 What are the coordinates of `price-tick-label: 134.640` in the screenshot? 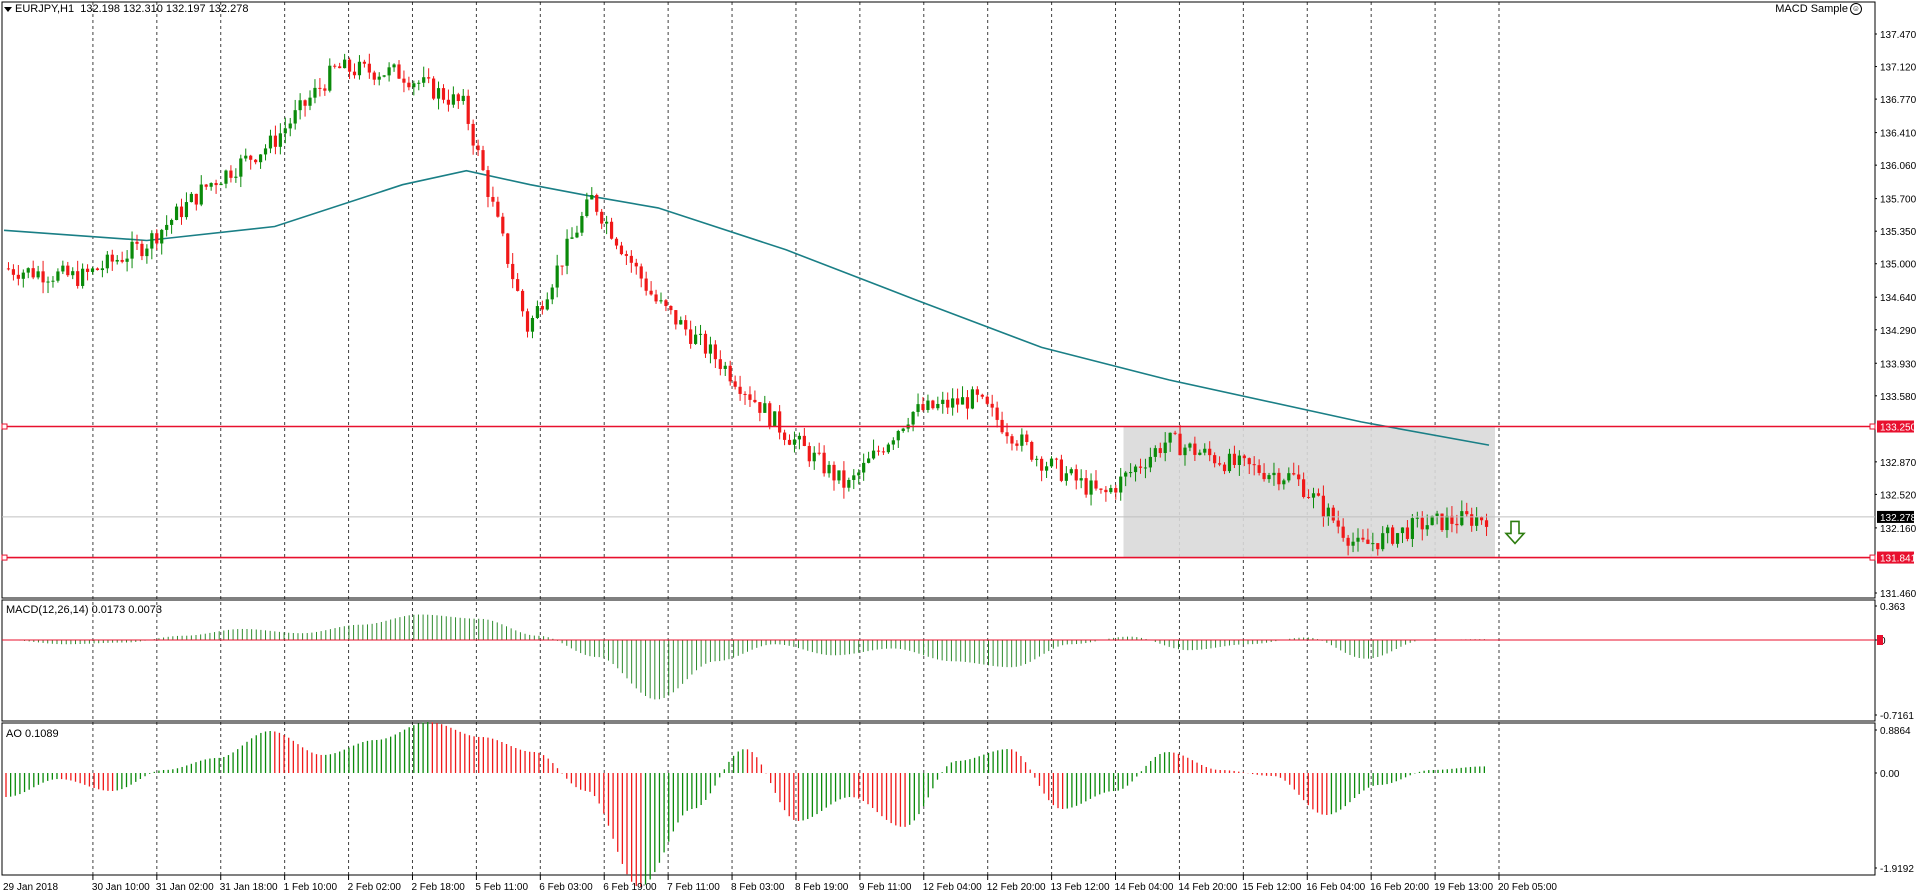 It's located at (1898, 298).